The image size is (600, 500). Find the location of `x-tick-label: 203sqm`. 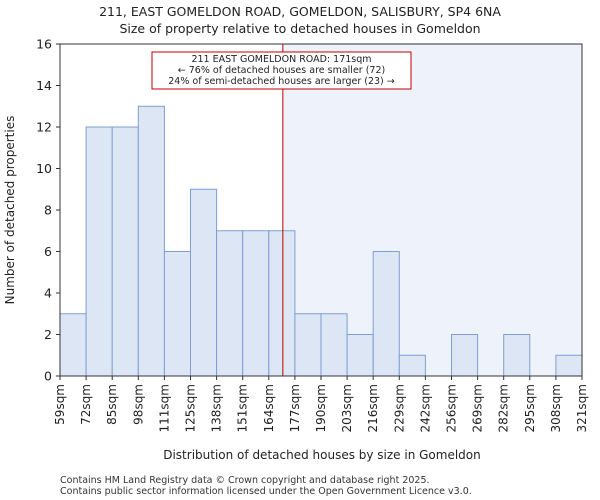

x-tick-label: 203sqm is located at coordinates (347, 408).